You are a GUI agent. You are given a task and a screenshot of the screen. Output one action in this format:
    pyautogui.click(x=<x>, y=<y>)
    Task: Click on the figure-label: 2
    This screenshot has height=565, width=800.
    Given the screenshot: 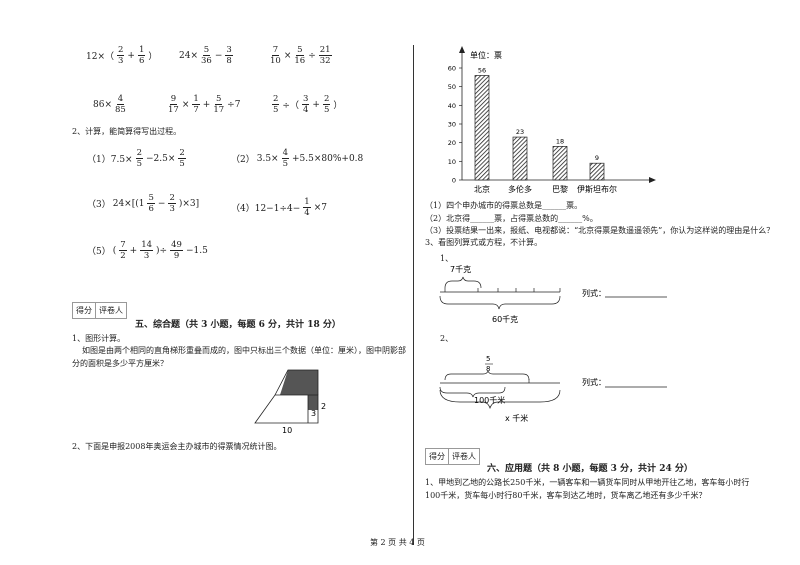 What is the action you would take?
    pyautogui.click(x=323, y=406)
    